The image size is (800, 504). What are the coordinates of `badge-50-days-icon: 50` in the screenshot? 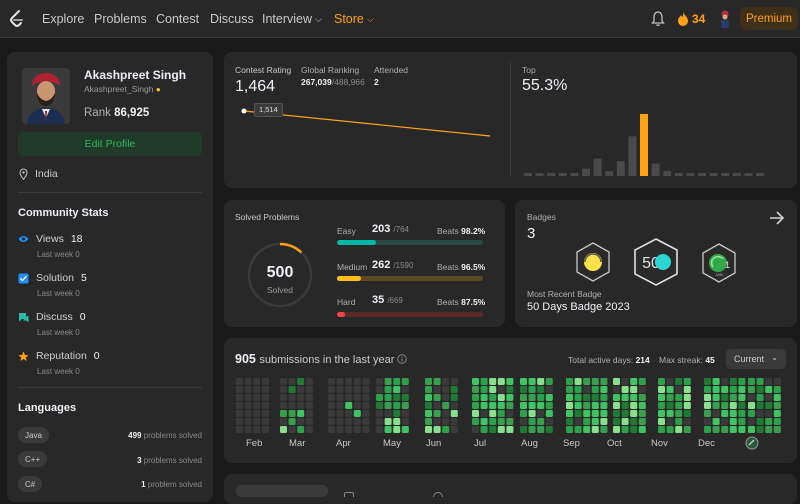 It's located at (656, 262).